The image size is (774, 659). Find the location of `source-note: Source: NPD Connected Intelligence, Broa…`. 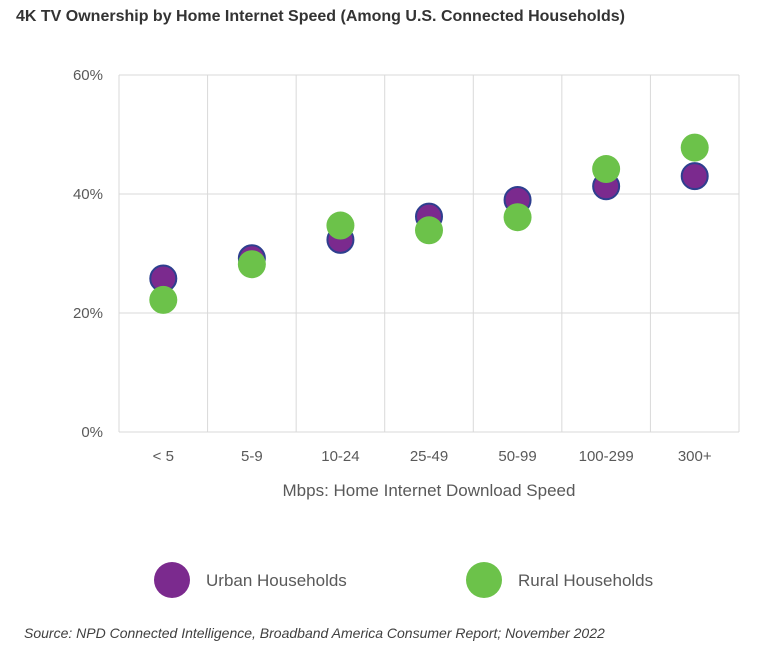

source-note: Source: NPD Connected Intelligence, Broa… is located at coordinates (314, 633).